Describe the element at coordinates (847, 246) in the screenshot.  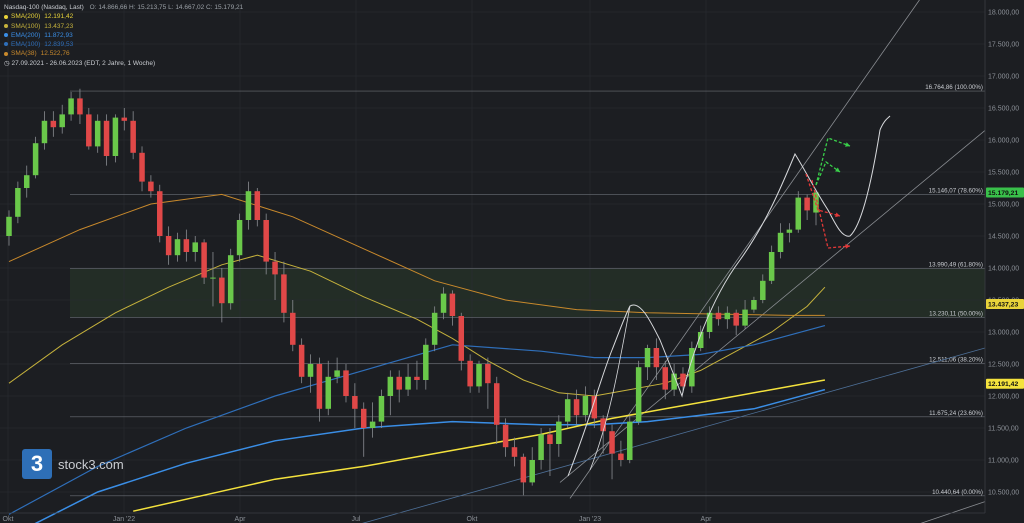
I see `bearish-arrow-2-head` at that location.